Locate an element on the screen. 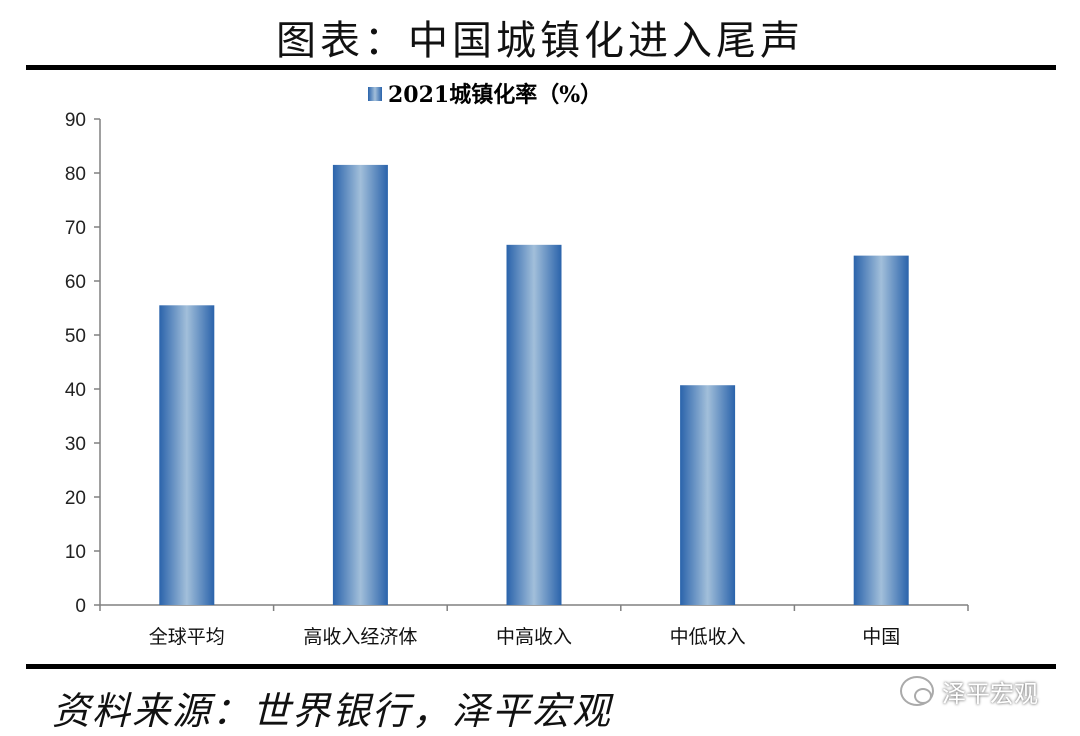 This screenshot has height=736, width=1080. wechat-icon is located at coordinates (917, 691).